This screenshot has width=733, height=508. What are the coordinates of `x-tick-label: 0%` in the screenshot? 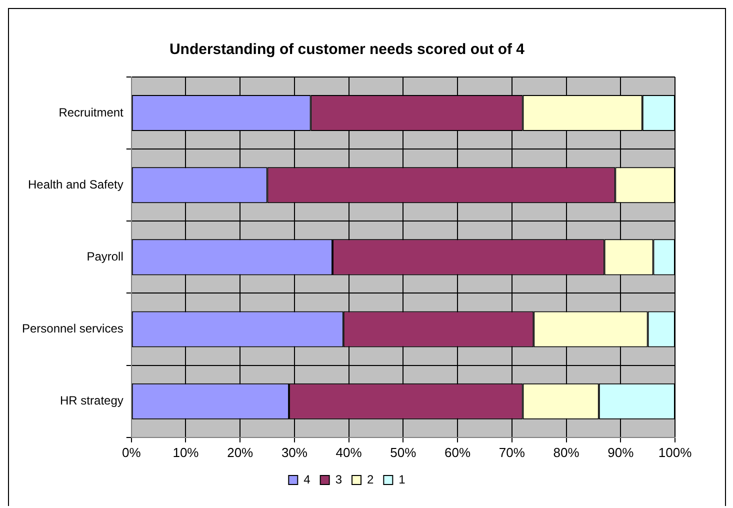 It's located at (132, 452).